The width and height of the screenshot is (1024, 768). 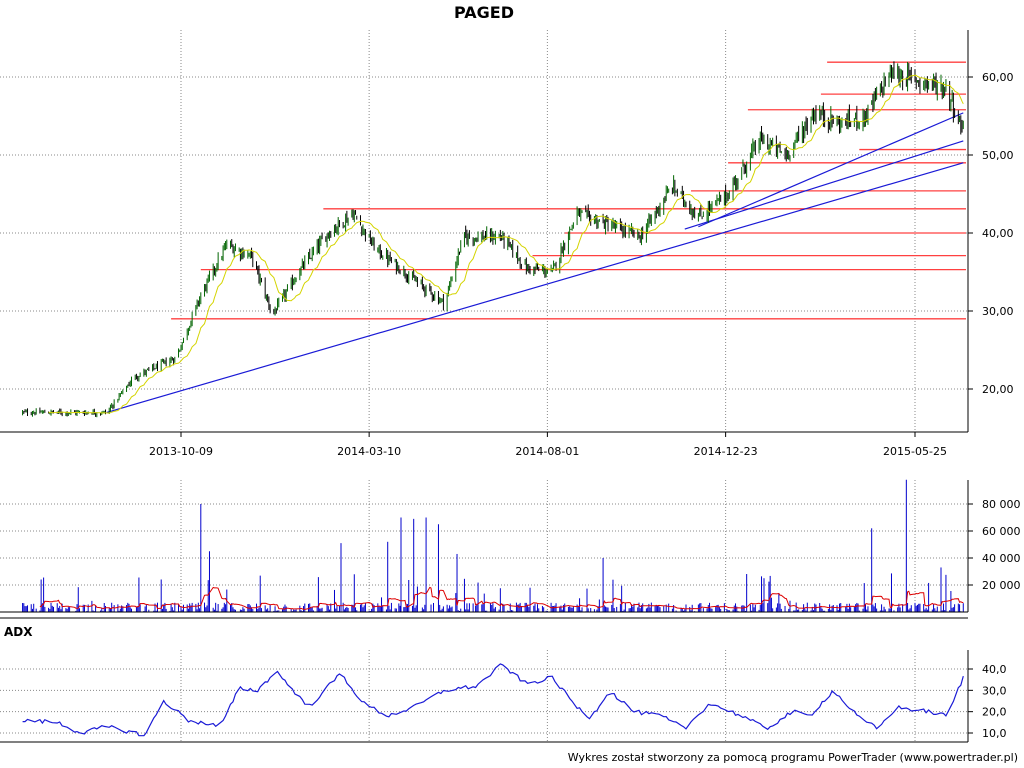 I want to click on volume-tick-label: 80 000, so click(x=1001, y=504).